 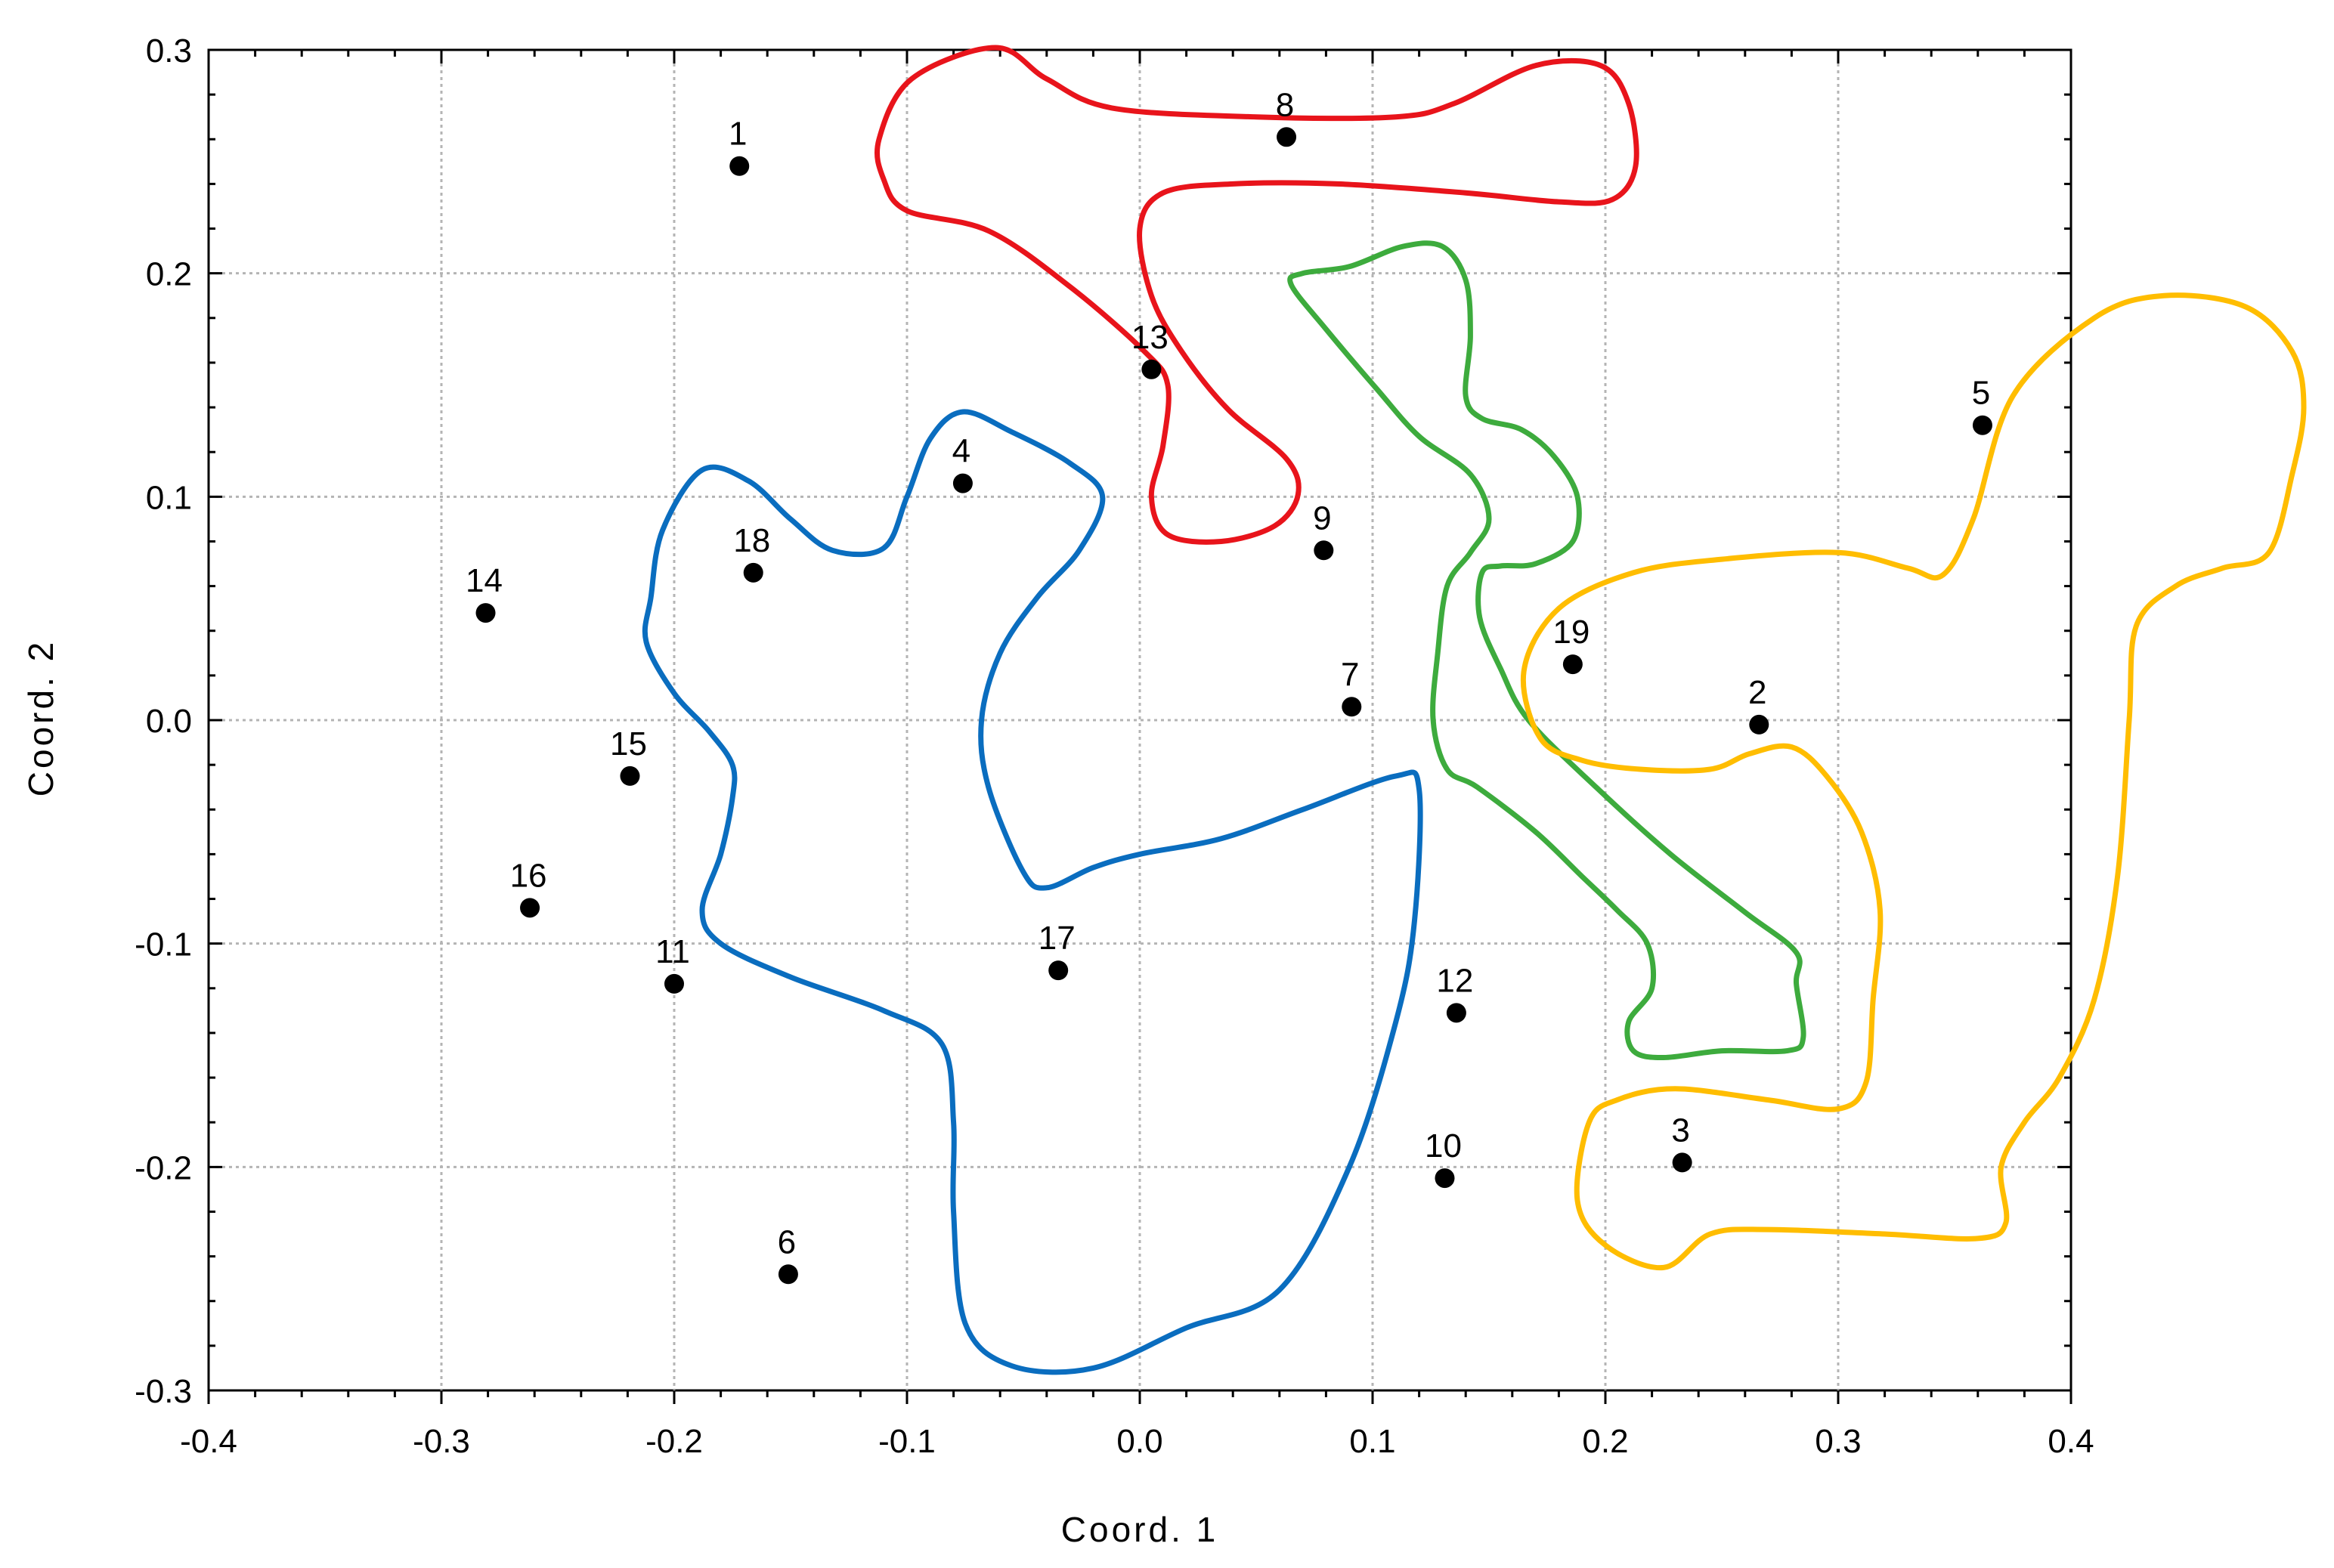 I want to click on point-label: 14, so click(x=484, y=580).